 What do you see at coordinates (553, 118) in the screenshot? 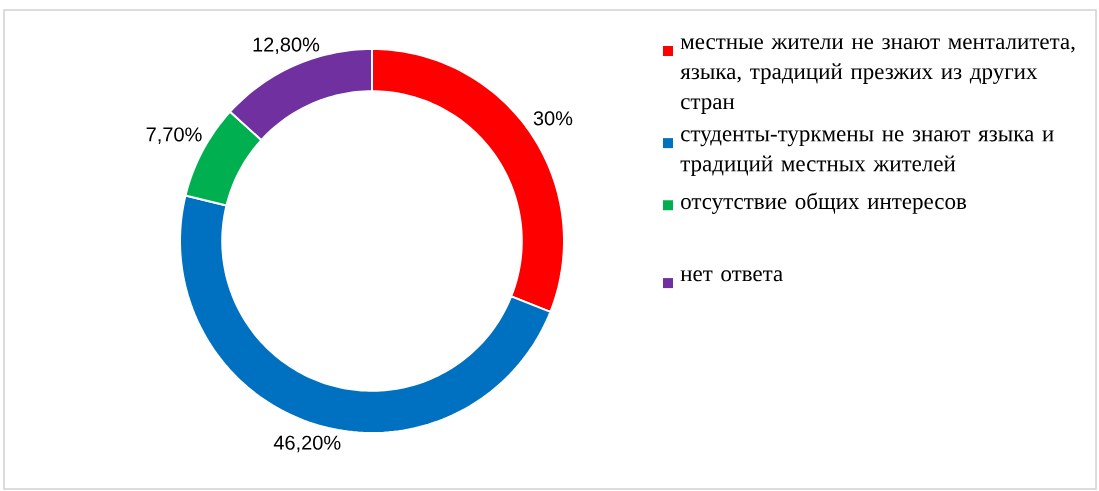
I see `data-label: 30%` at bounding box center [553, 118].